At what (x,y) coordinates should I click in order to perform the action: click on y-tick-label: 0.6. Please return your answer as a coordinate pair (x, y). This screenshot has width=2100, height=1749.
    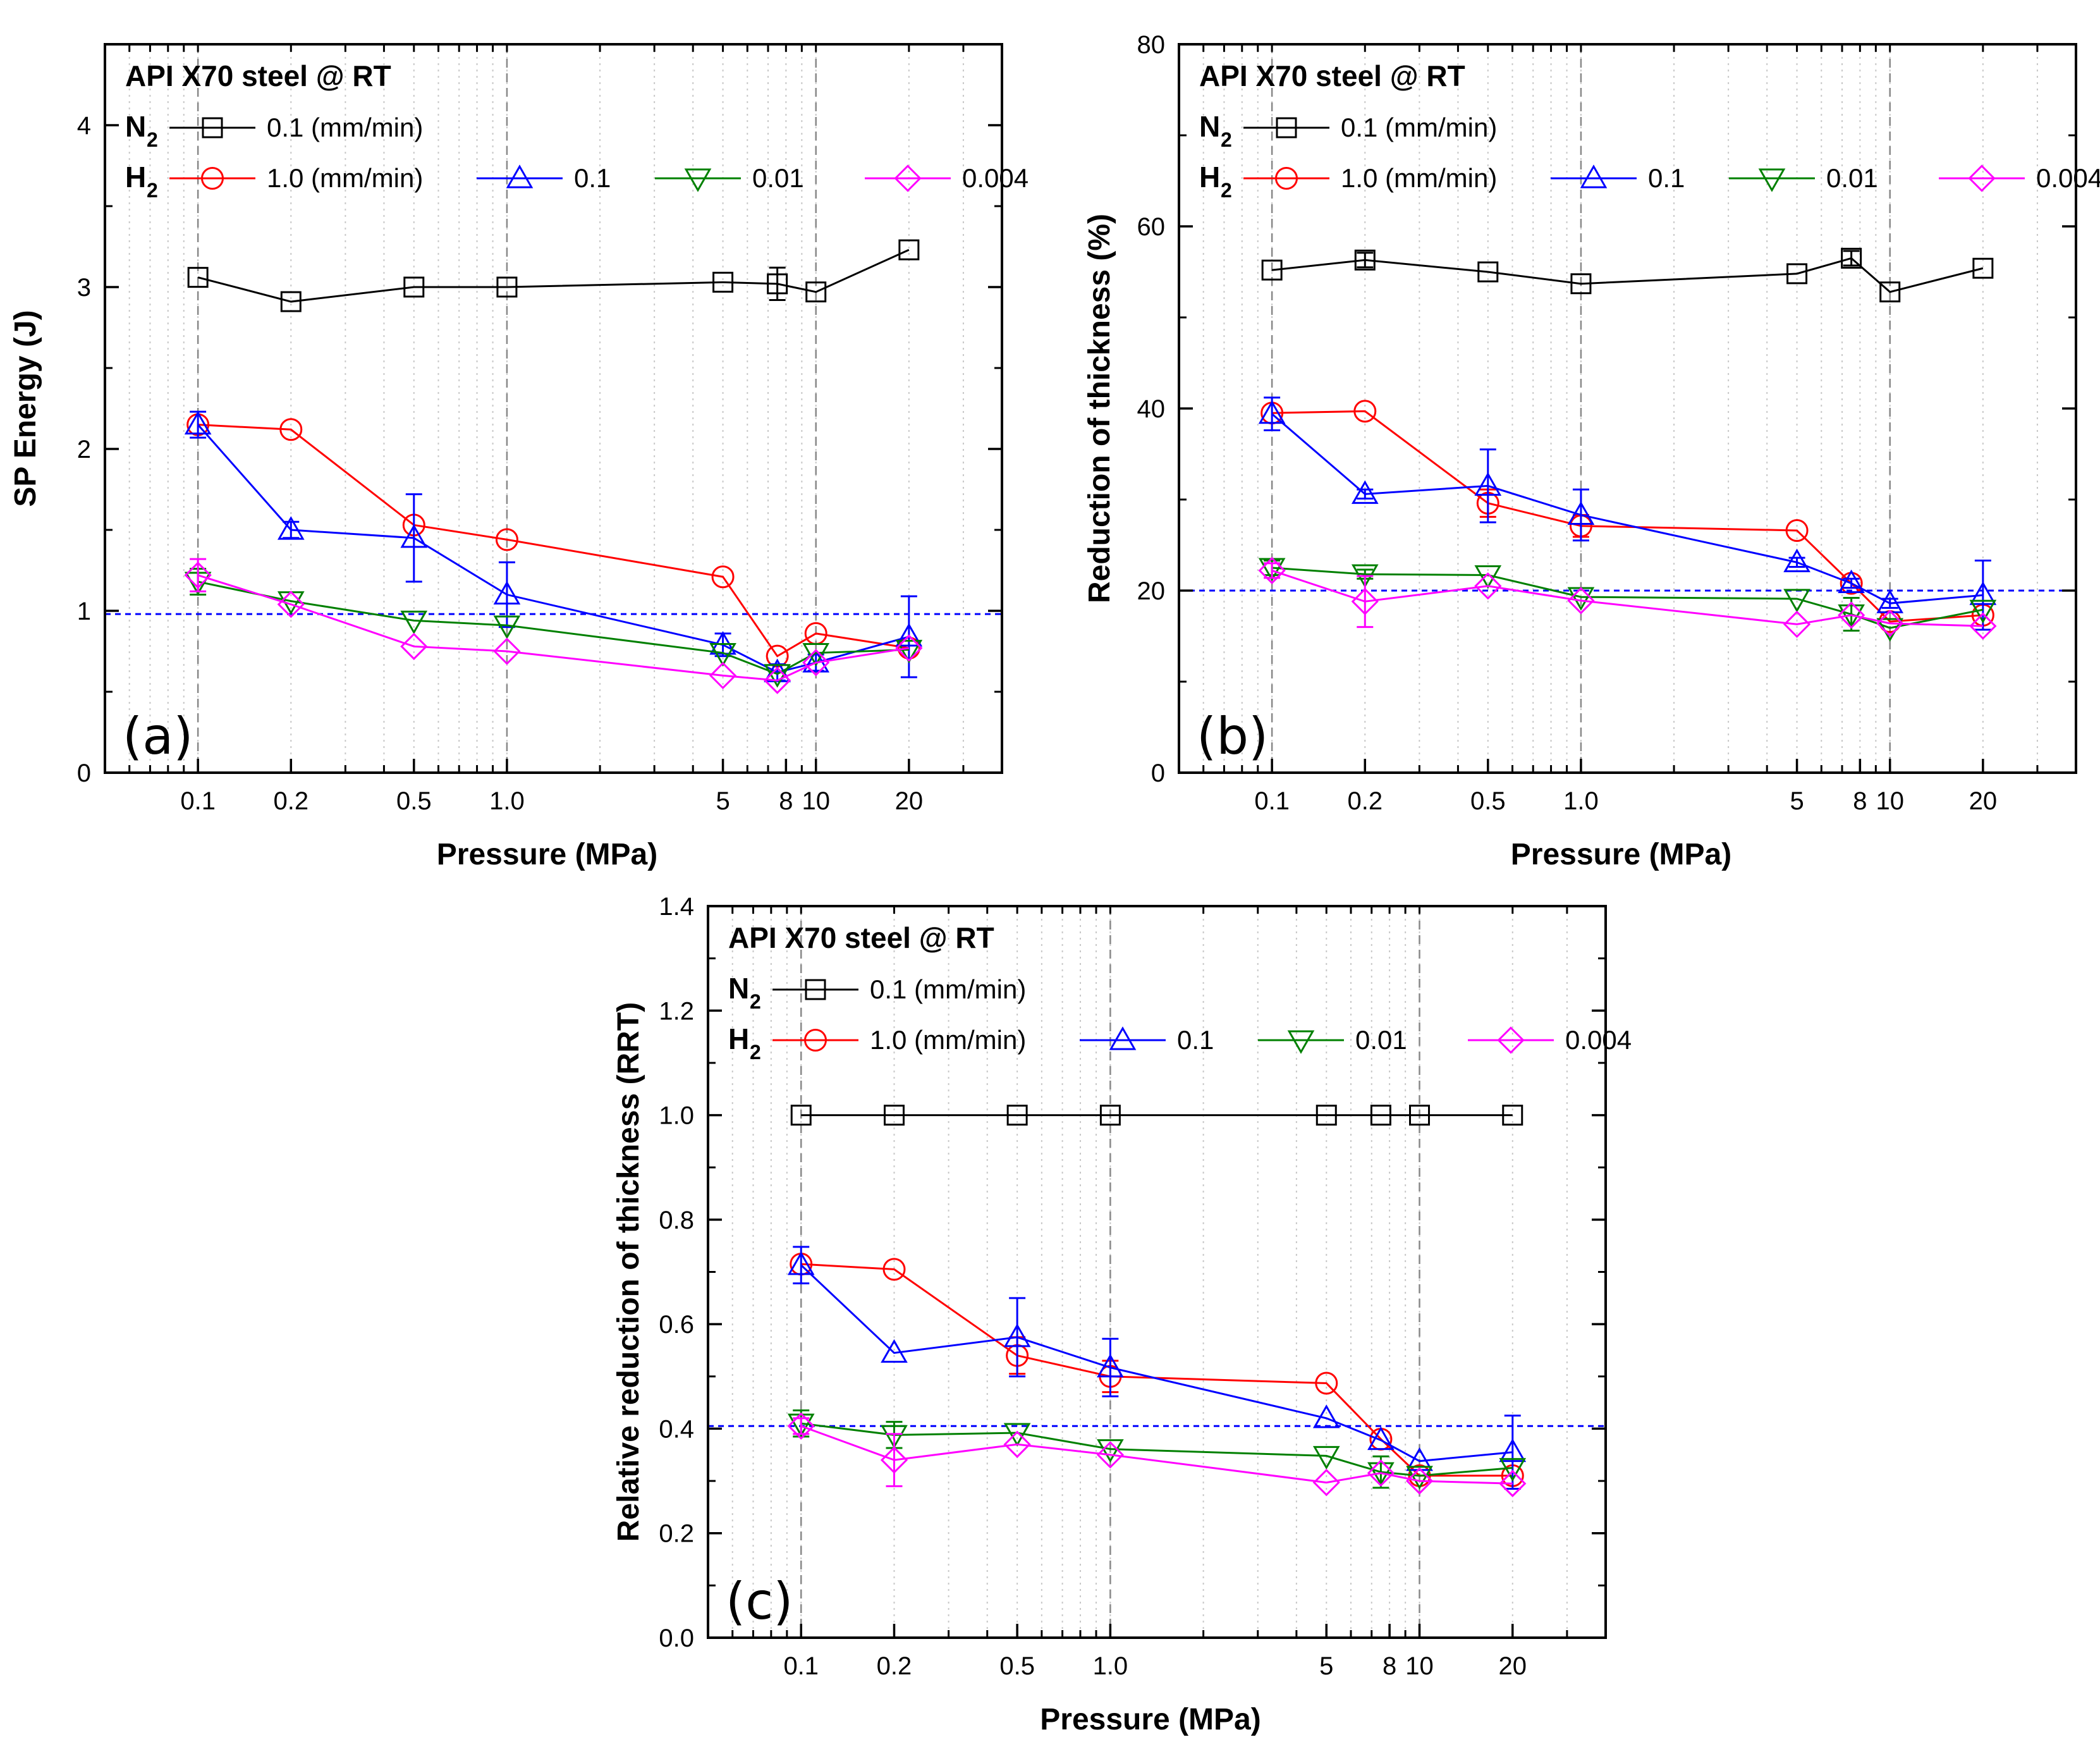
    Looking at the image, I should click on (676, 1325).